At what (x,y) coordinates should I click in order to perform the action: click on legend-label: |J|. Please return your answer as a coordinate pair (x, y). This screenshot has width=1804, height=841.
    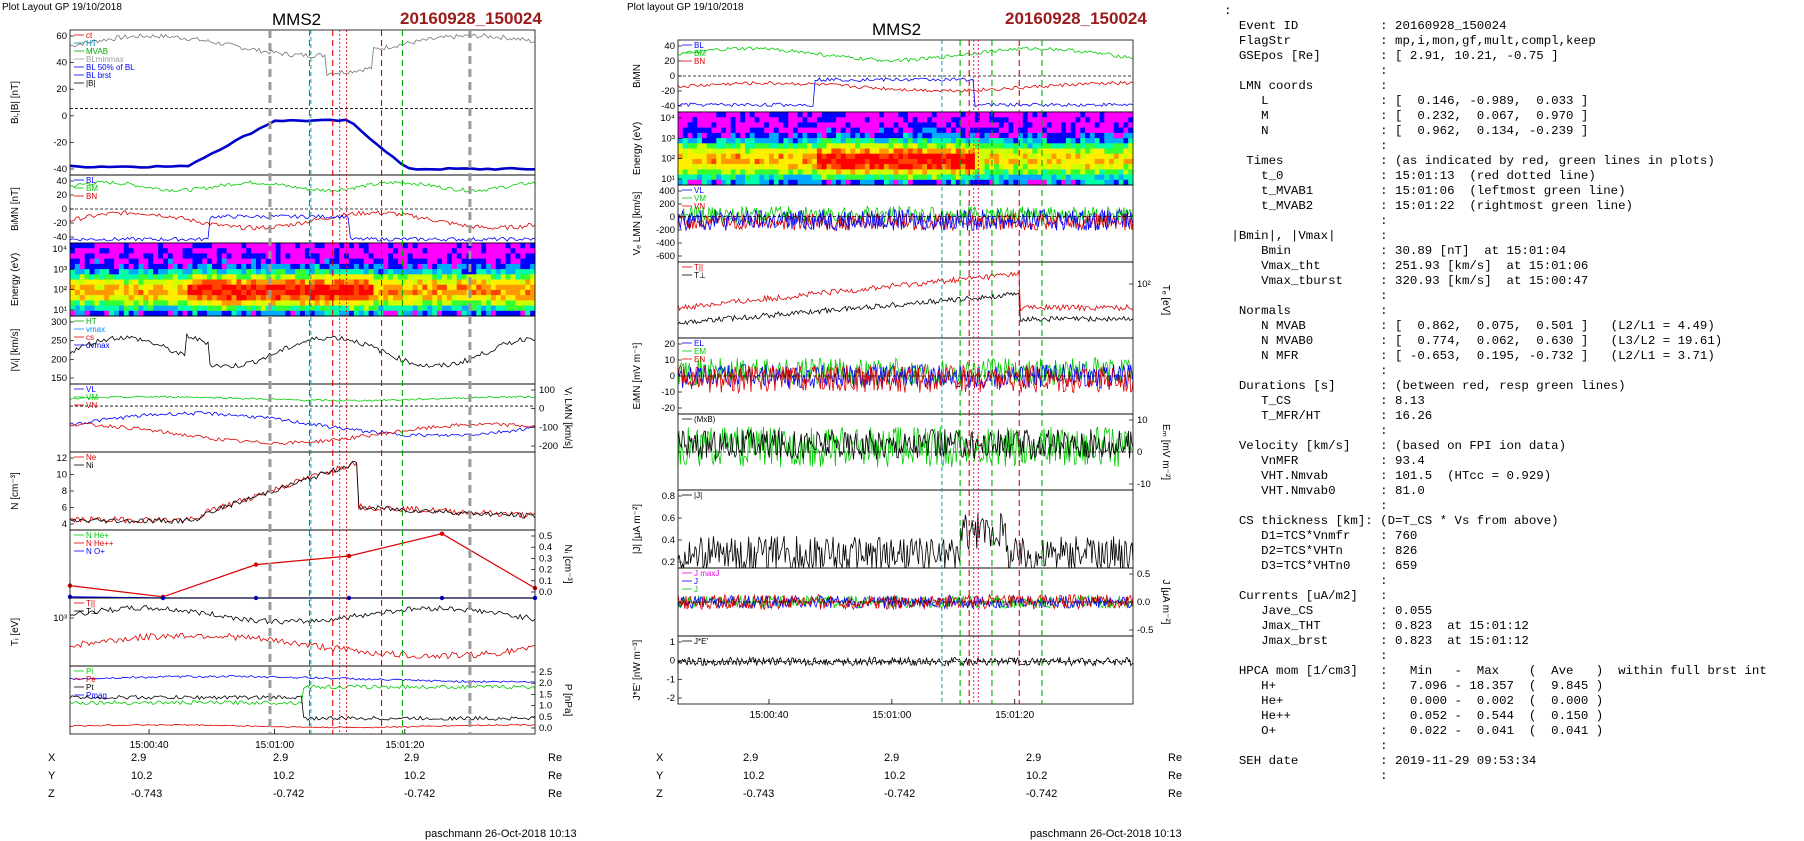
    Looking at the image, I should click on (698, 495).